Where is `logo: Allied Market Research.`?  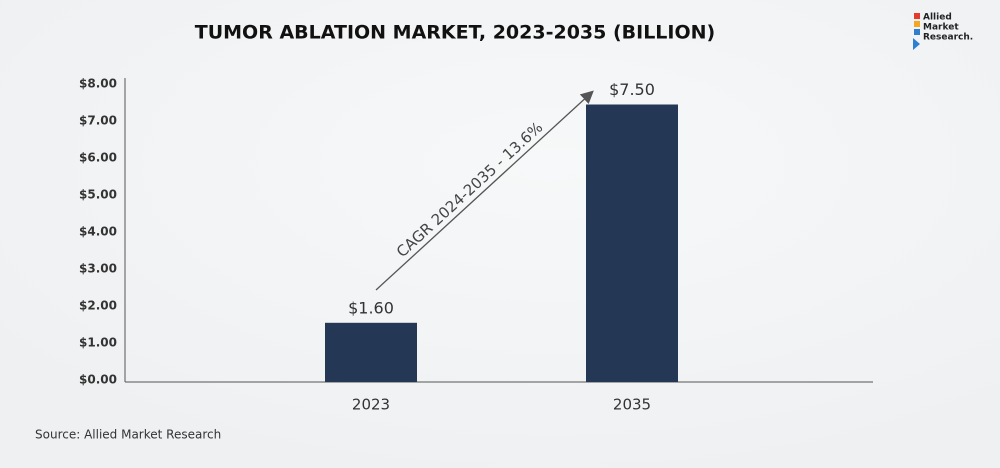 logo: Allied Market Research. is located at coordinates (943, 31).